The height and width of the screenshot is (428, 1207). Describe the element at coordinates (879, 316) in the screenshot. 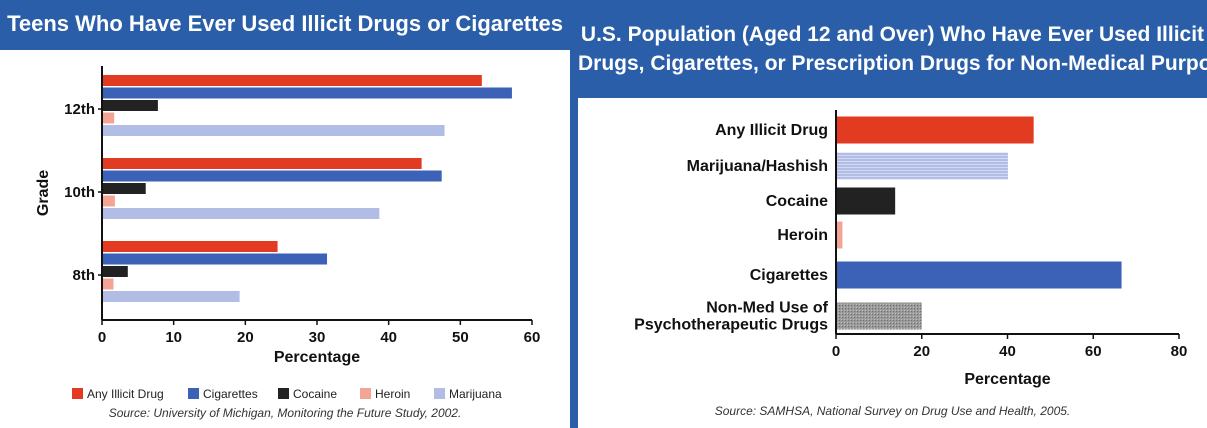

I see `bar-non-med-use-of` at that location.